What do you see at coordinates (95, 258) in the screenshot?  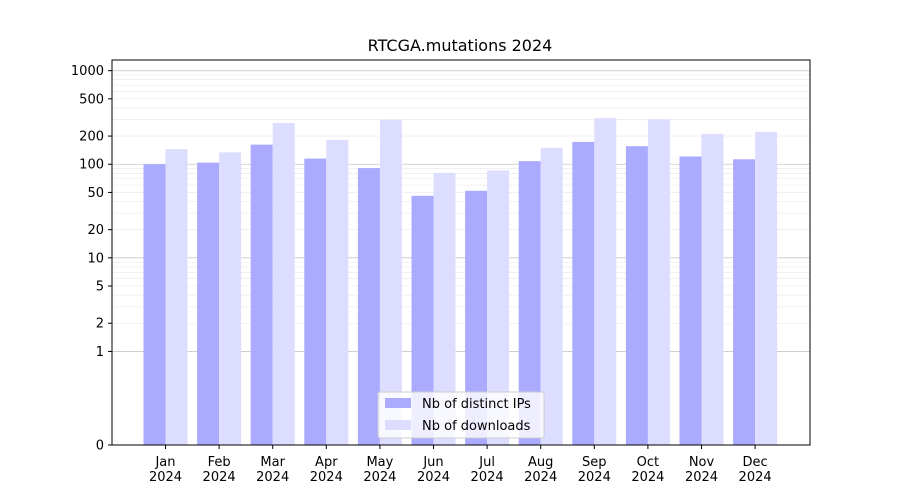 I see `y-tick-label: 10` at bounding box center [95, 258].